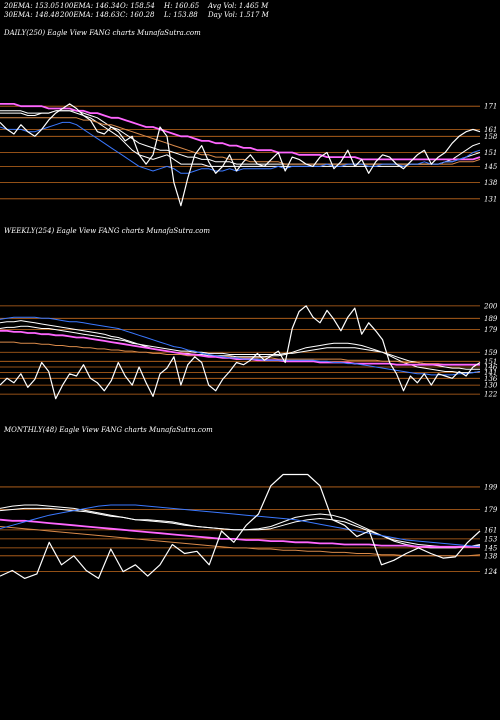 This screenshot has height=720, width=500. What do you see at coordinates (490, 306) in the screenshot?
I see `level-label: 200` at bounding box center [490, 306].